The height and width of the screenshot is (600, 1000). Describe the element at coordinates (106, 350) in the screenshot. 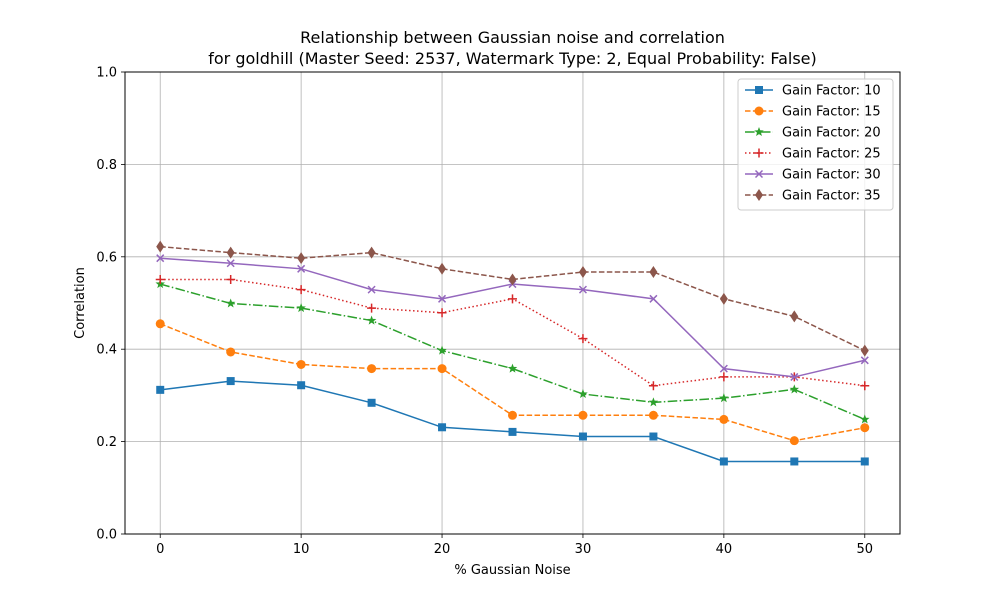

I see `y-tick-label: 0.4` at that location.